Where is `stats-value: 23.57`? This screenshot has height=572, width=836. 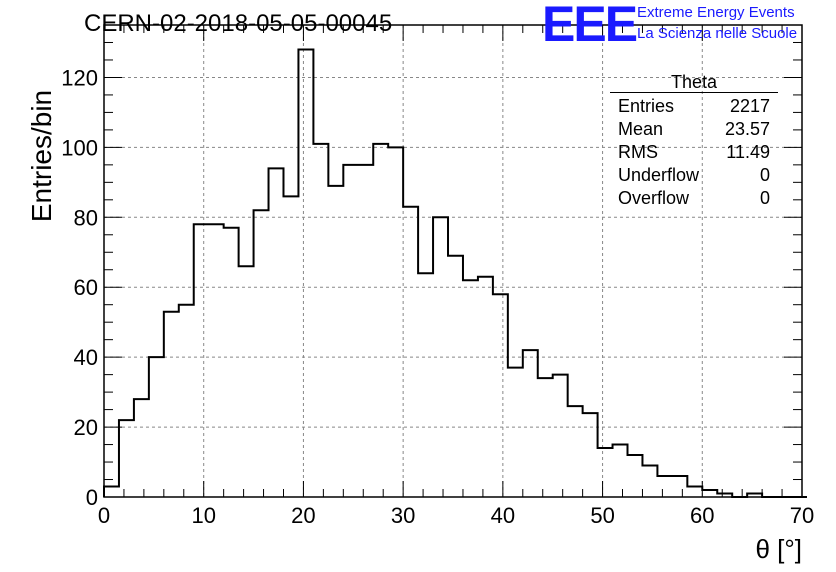 stats-value: 23.57 is located at coordinates (747, 129).